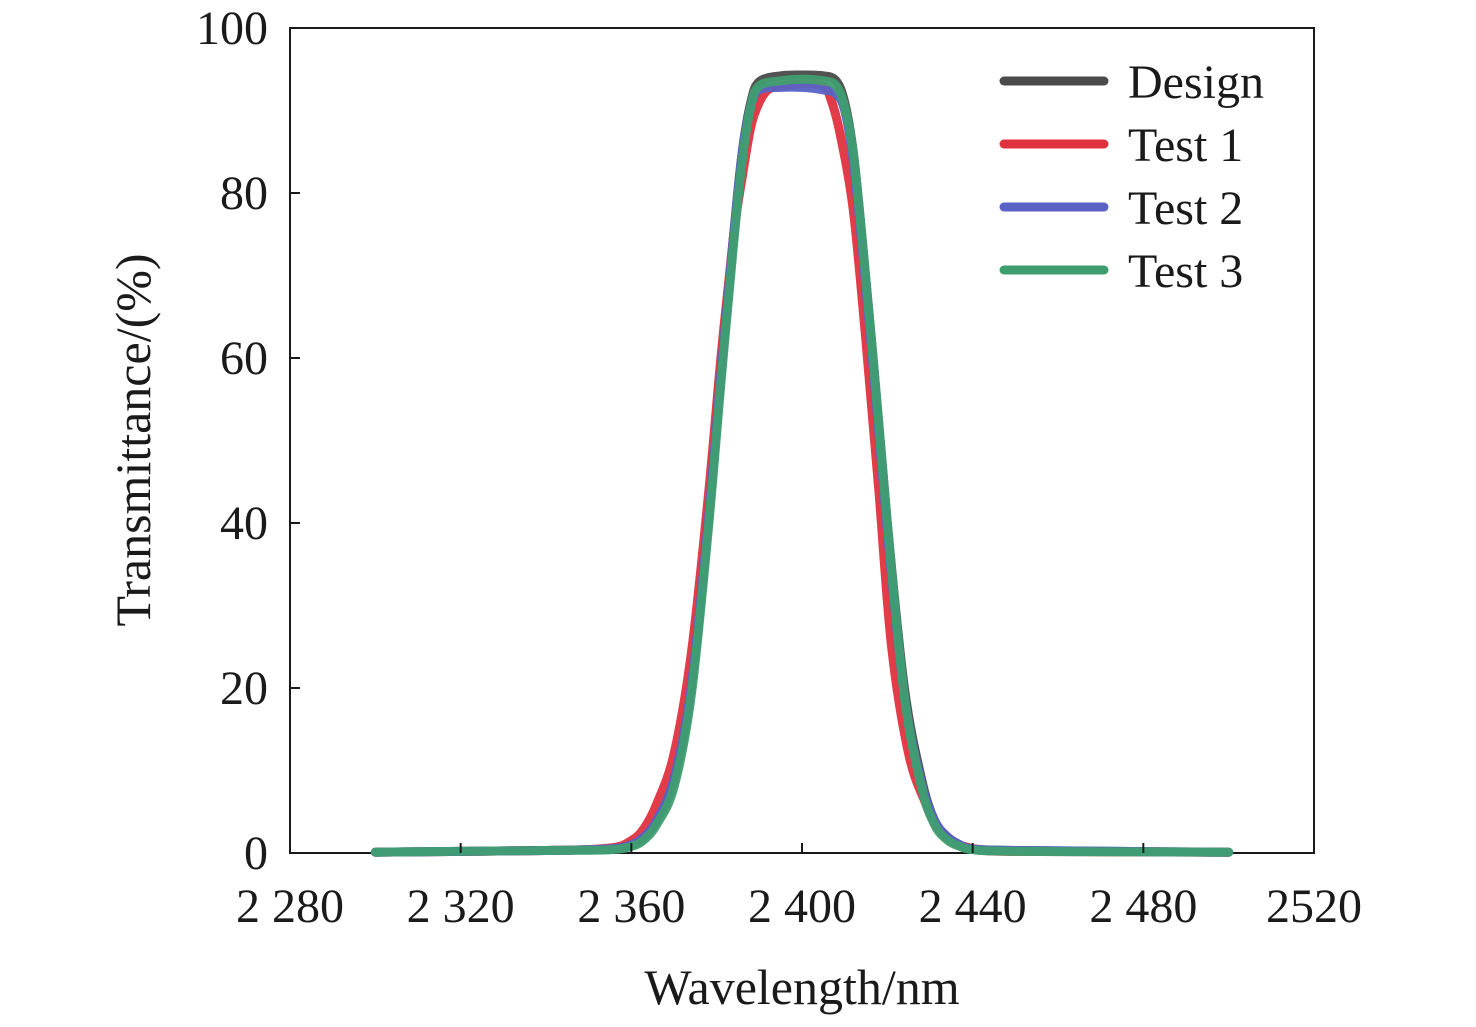 Image resolution: width=1476 pixels, height=1027 pixels. I want to click on x-axis-title: Wavelength/nm, so click(801, 987).